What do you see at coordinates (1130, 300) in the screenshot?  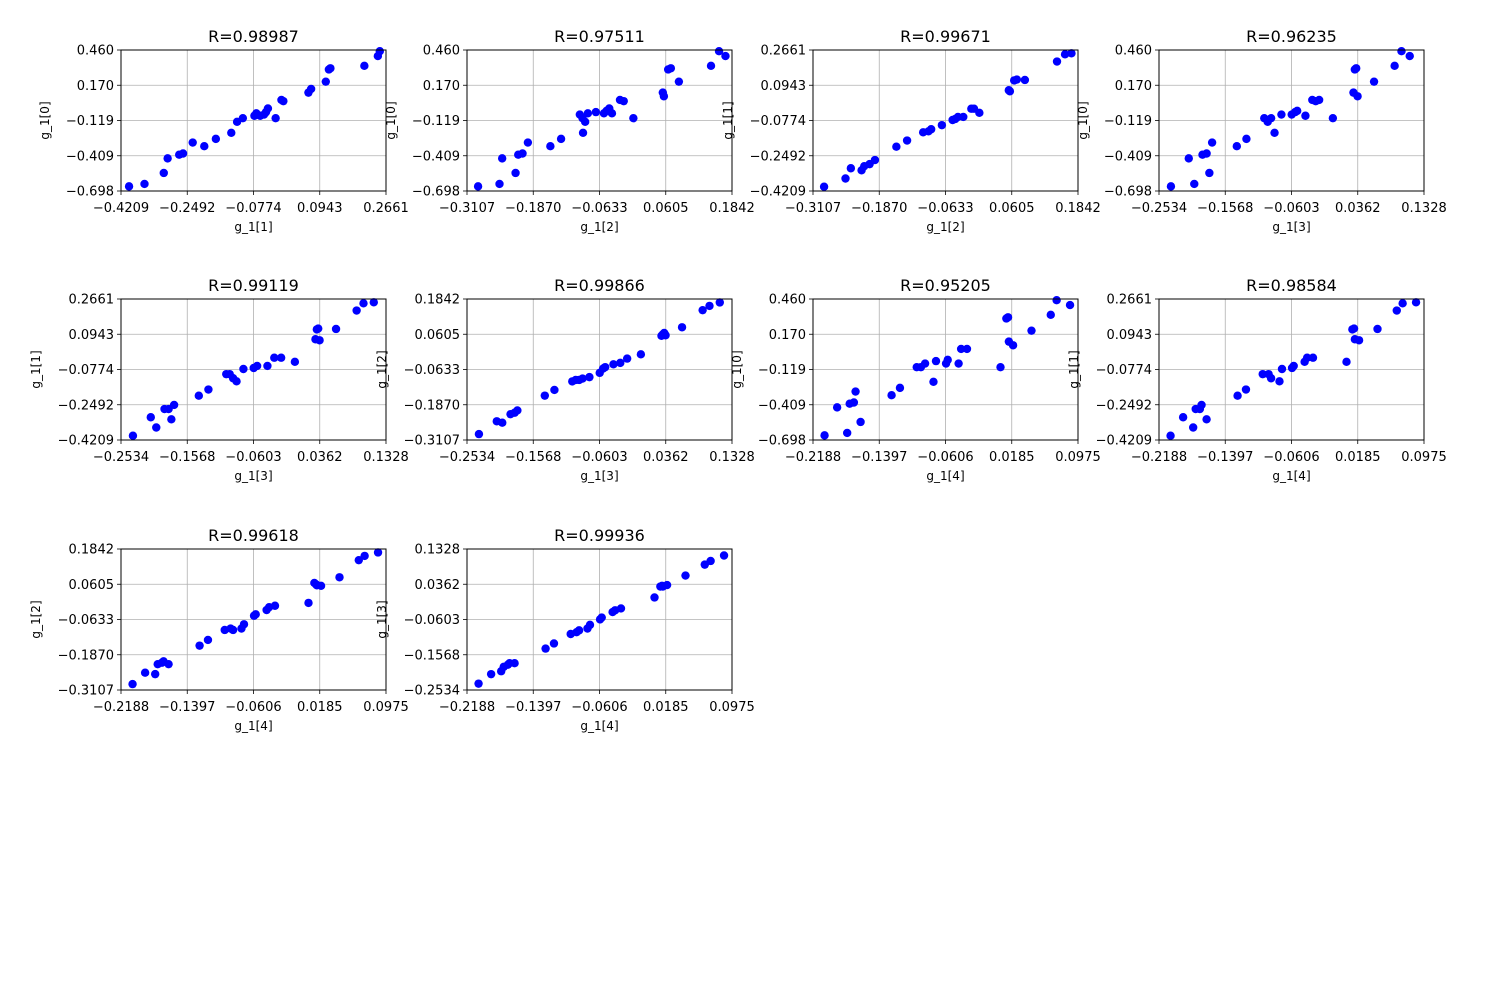 I see `y-tick-label: 0.2661` at bounding box center [1130, 300].